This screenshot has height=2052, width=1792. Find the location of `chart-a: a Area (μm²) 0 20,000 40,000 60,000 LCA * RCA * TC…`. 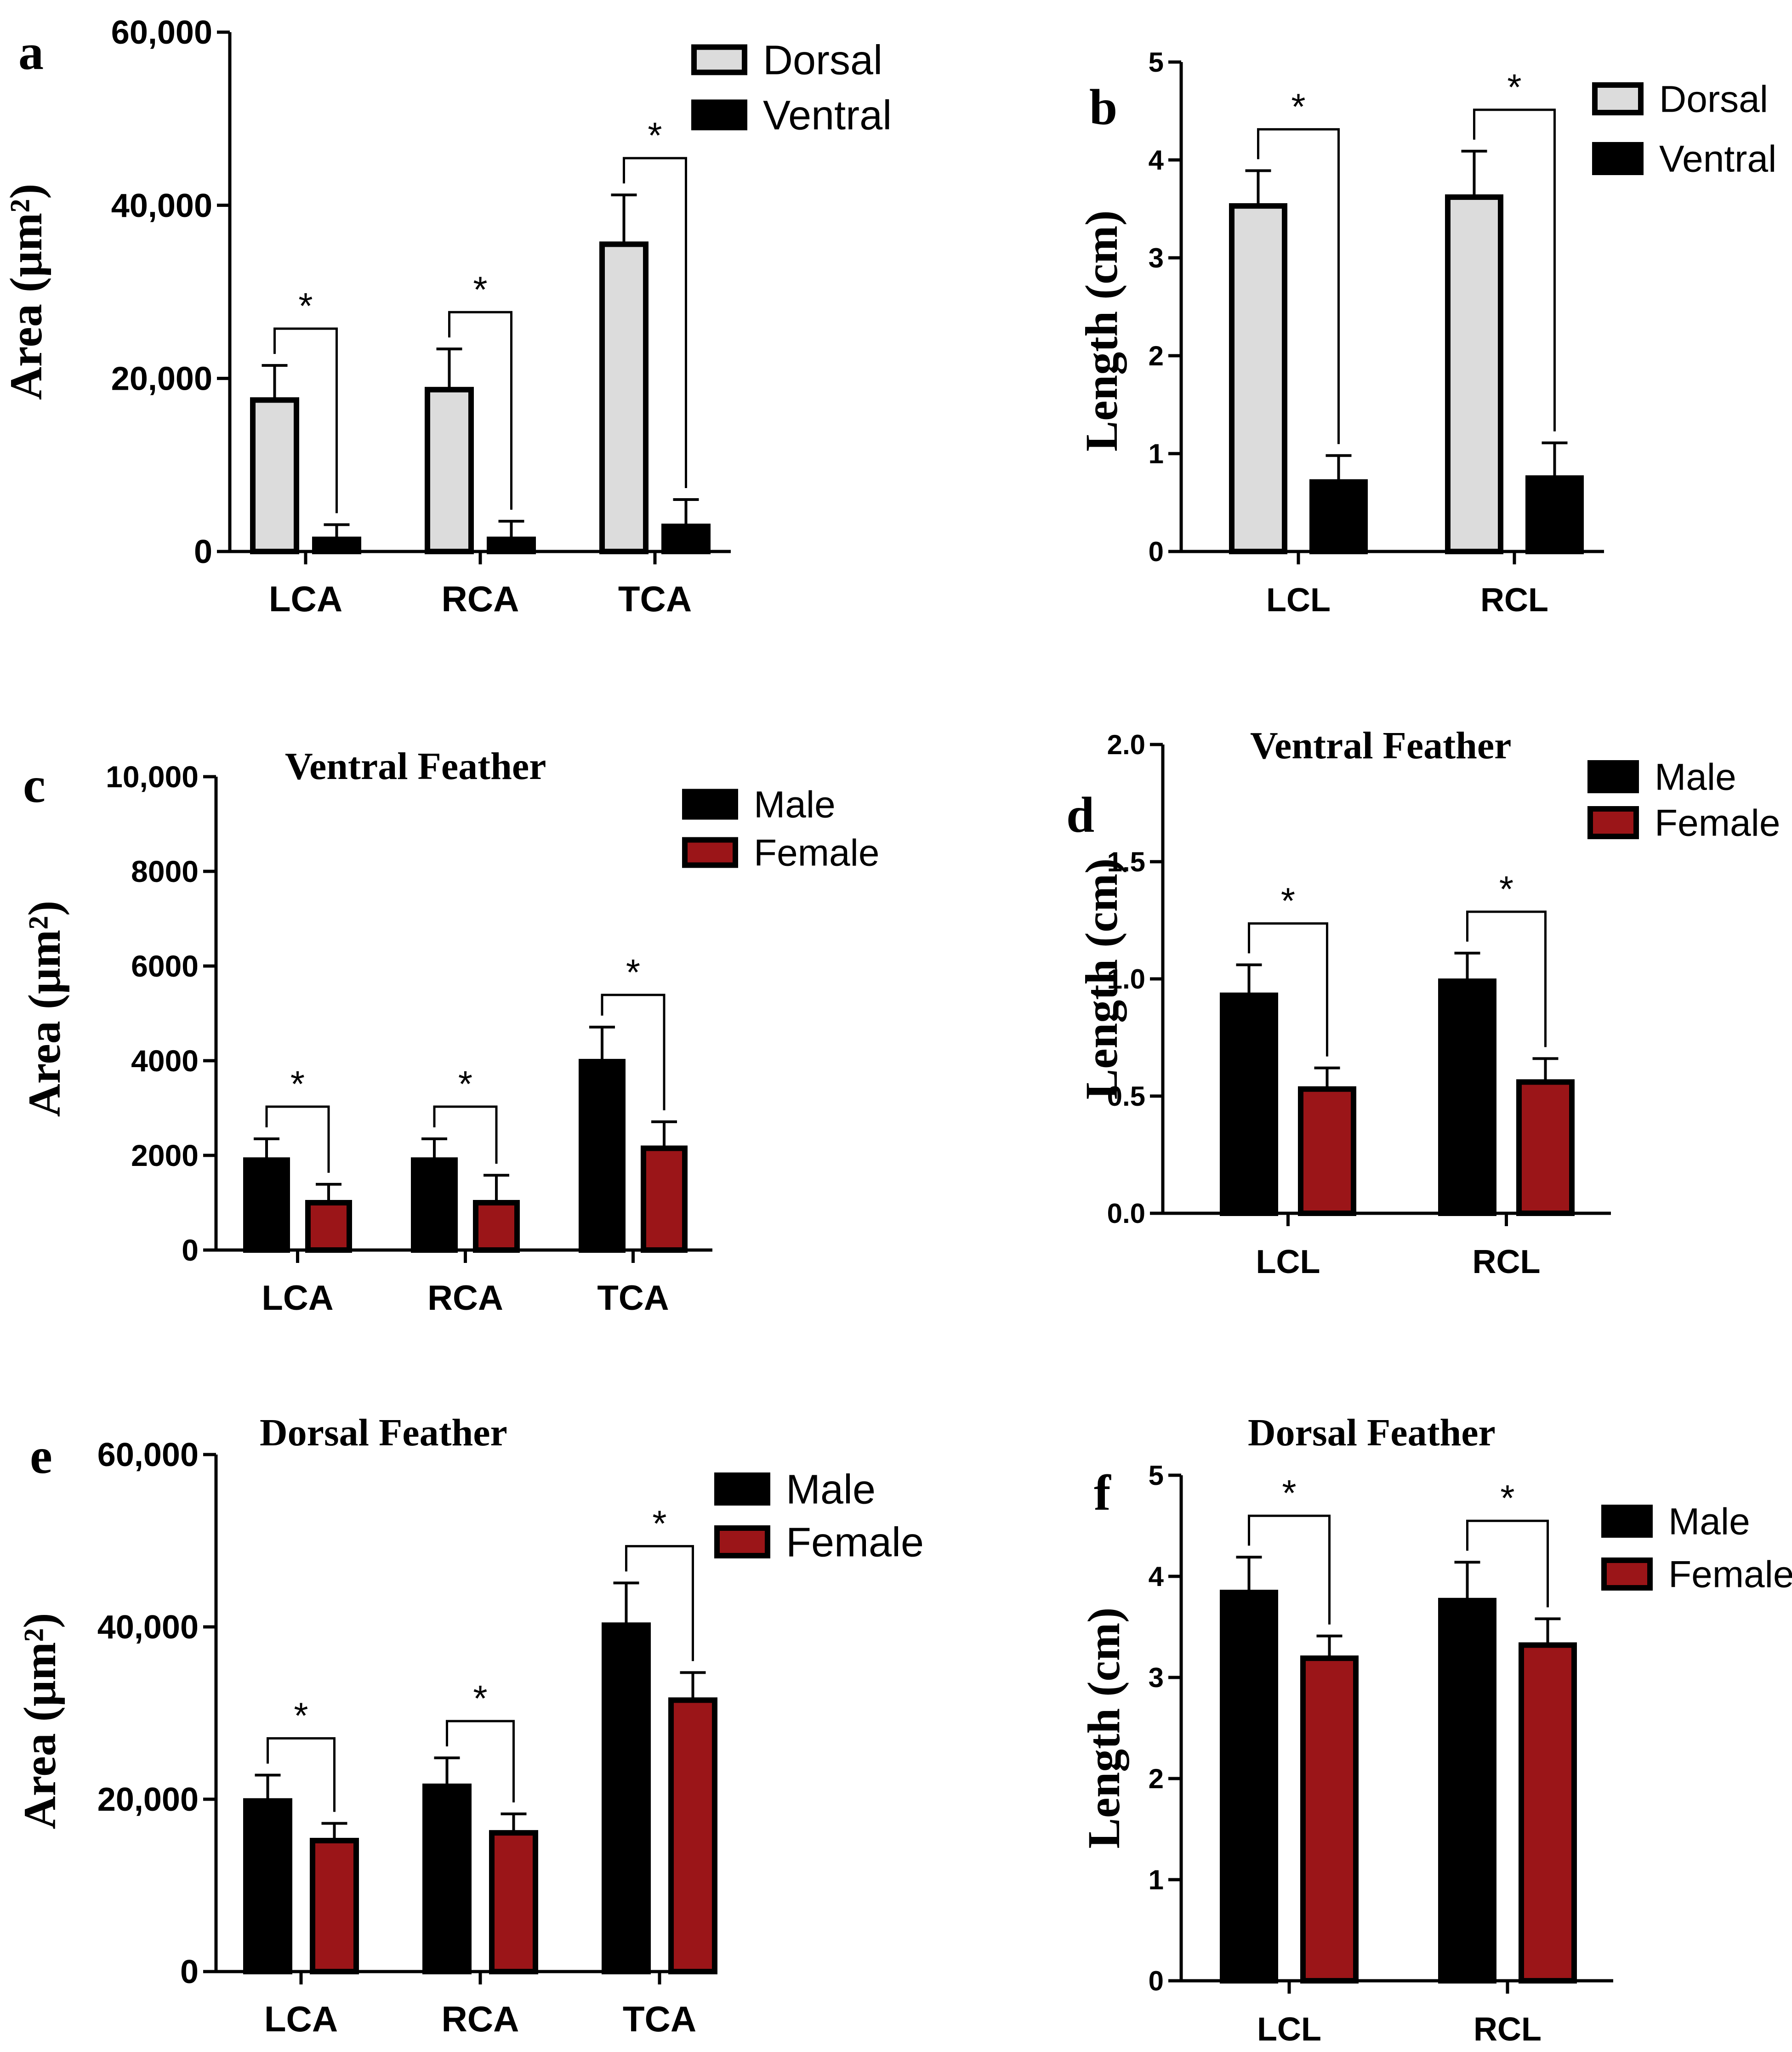

chart-a: a Area (μm²) 0 20,000 40,000 60,000 LCA * RCA * TC… is located at coordinates (446, 316).